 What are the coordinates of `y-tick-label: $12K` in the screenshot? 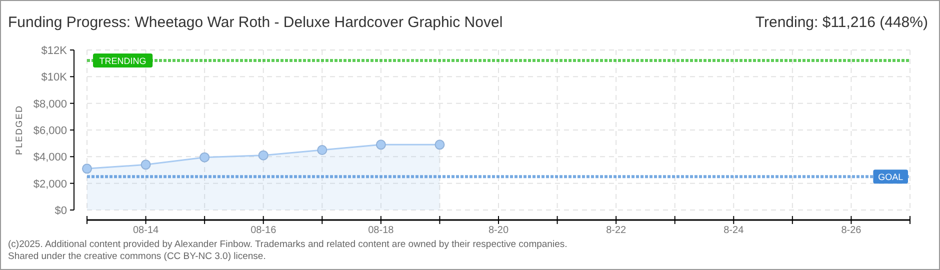 It's located at (54, 51).